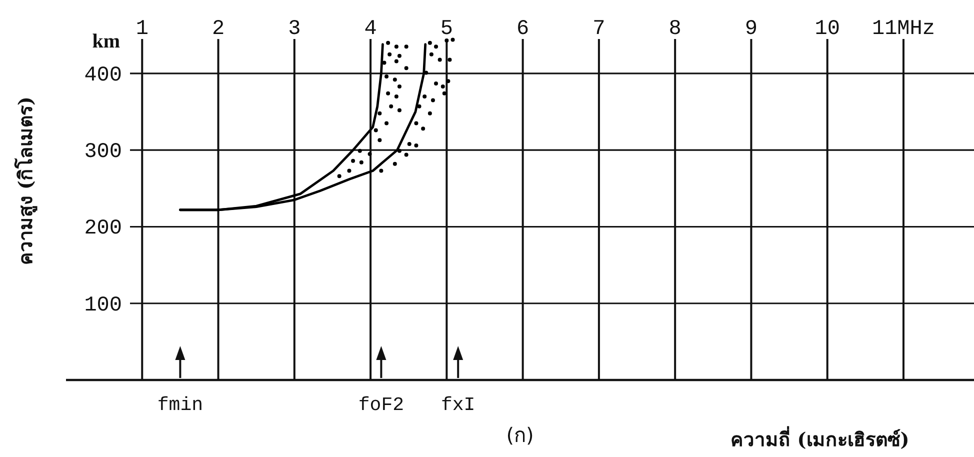 The image size is (974, 457). I want to click on ref-line-label: fxI, so click(458, 405).